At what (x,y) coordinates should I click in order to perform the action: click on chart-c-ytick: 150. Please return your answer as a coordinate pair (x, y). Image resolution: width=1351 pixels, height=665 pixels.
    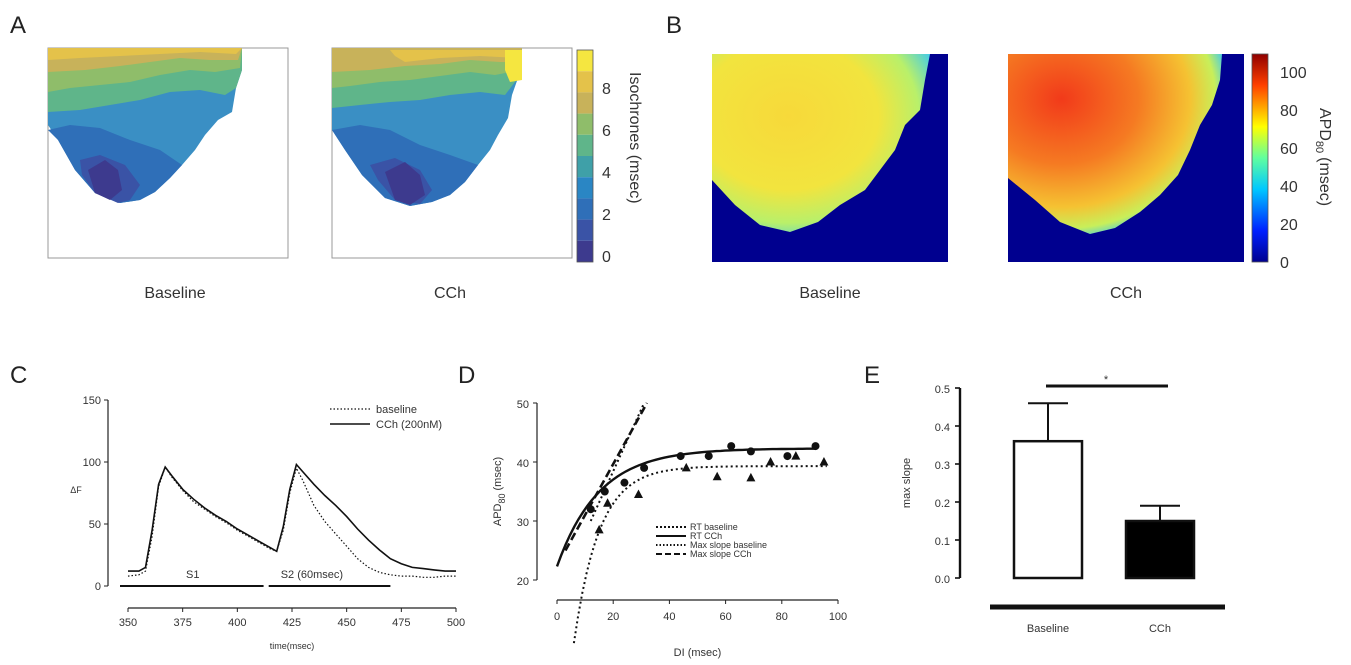
    Looking at the image, I should click on (92, 401).